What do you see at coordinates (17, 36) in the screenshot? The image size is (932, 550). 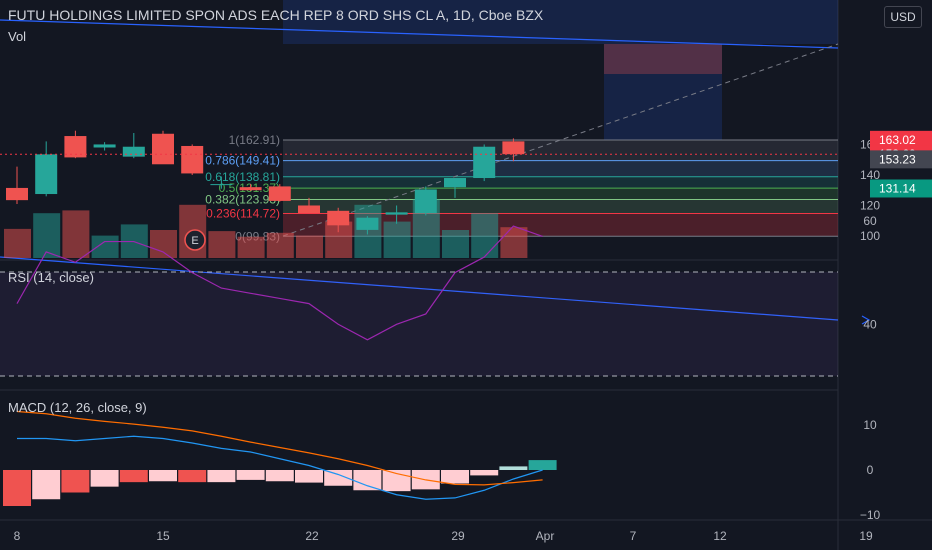 I see `volume-label: Vol` at bounding box center [17, 36].